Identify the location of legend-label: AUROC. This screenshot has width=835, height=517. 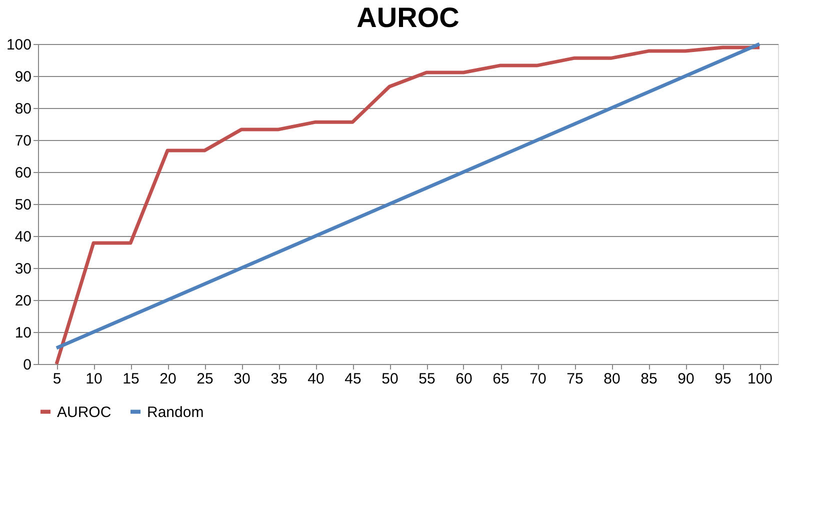
(84, 412).